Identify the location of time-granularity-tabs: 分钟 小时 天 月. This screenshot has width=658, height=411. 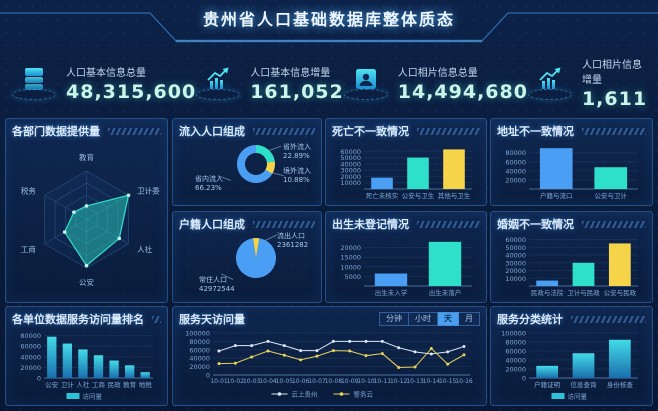
(429, 319).